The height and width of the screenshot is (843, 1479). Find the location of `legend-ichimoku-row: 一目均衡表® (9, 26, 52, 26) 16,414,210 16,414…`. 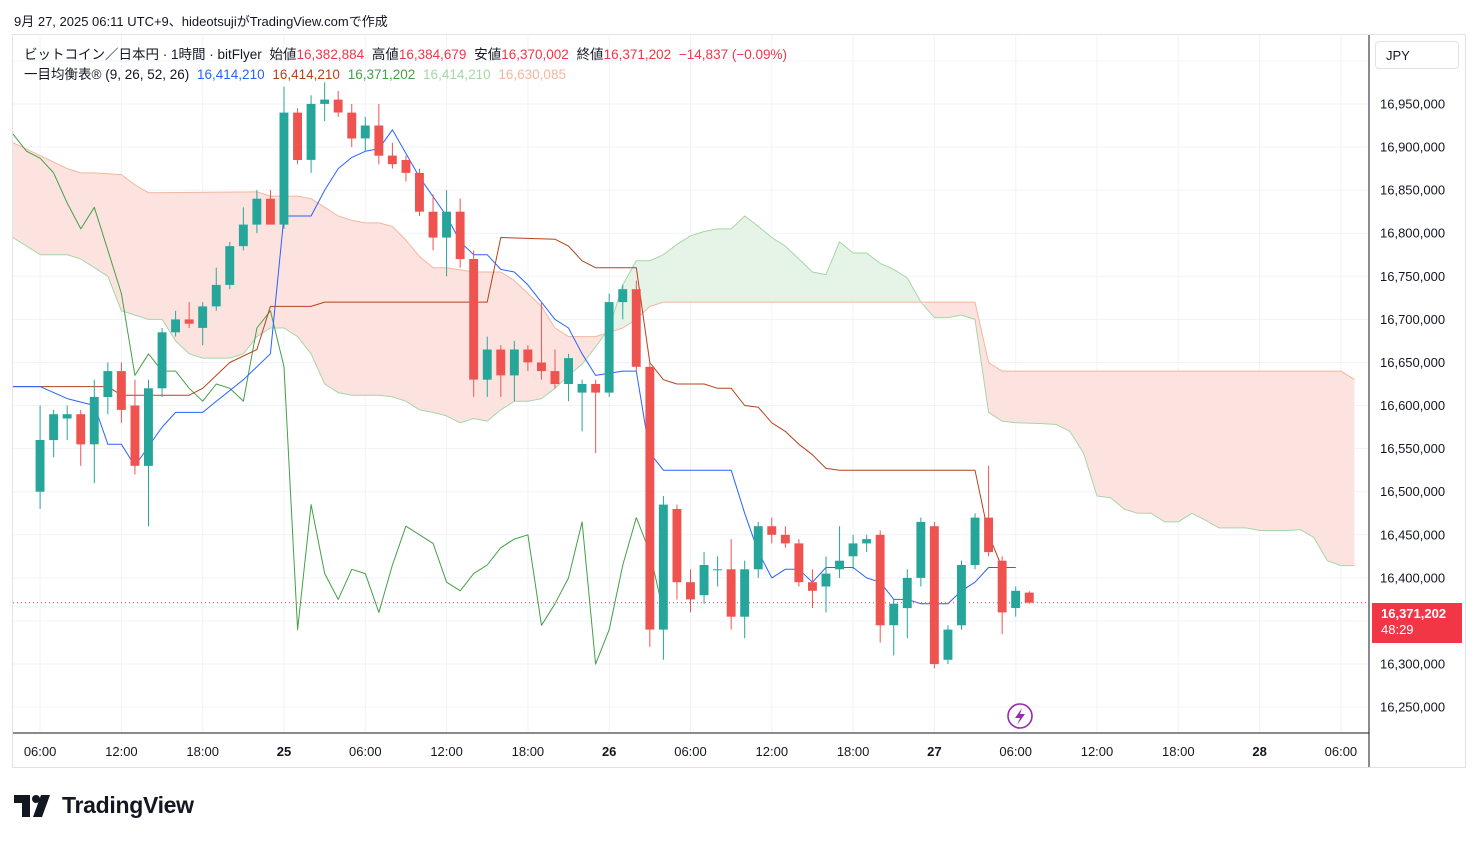

legend-ichimoku-row: 一目均衡表® (9, 26, 52, 26) 16,414,210 16,414… is located at coordinates (407, 75).